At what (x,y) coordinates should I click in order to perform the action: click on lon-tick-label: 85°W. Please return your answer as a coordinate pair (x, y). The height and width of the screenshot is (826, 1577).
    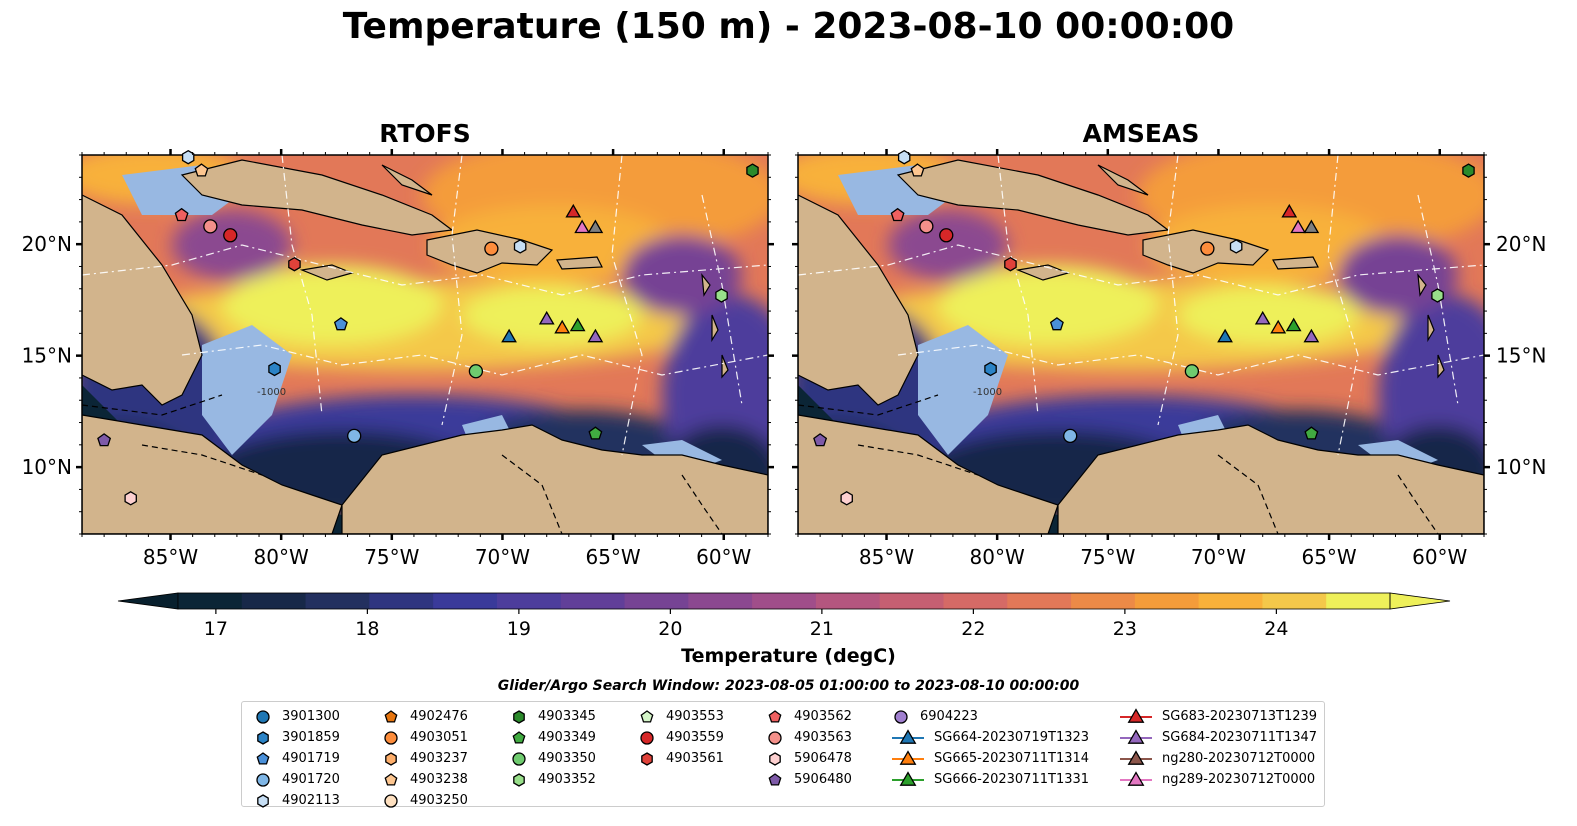
    Looking at the image, I should click on (170, 557).